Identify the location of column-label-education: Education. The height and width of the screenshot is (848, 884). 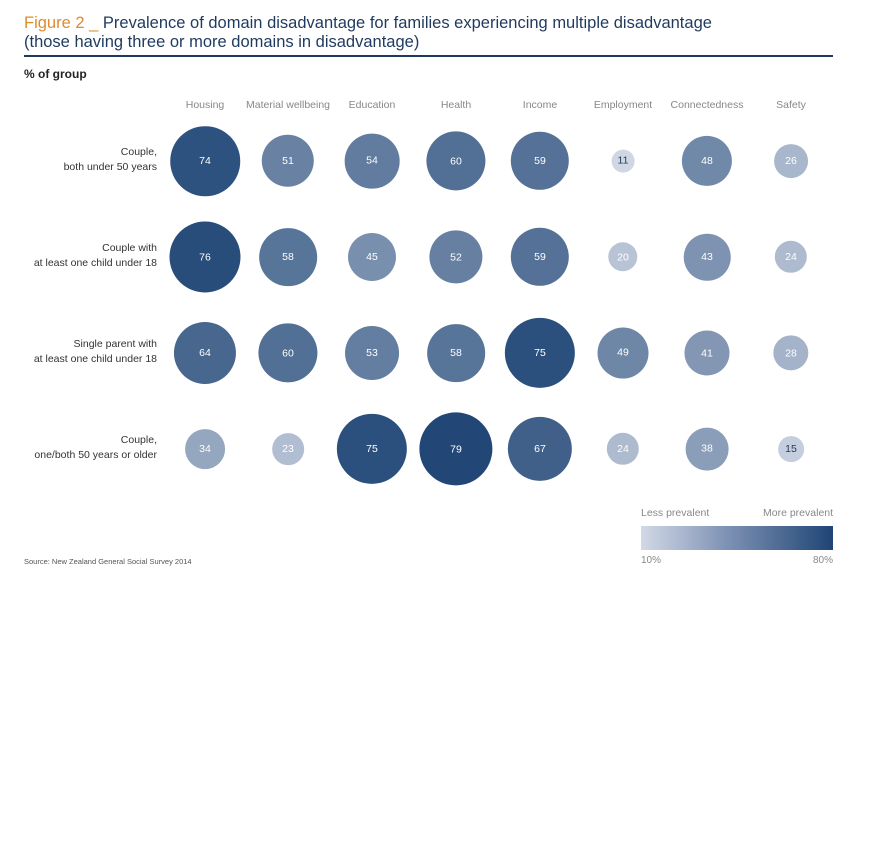
(372, 105).